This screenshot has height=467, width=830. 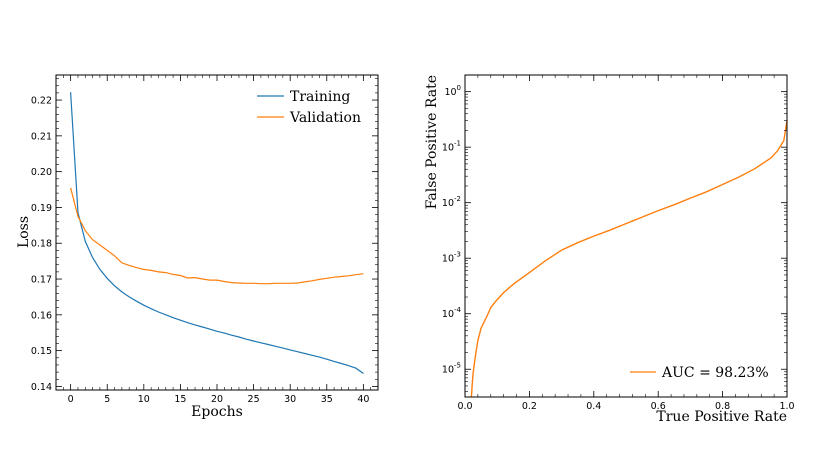 I want to click on loss-x-tick-label: 0, so click(x=71, y=399).